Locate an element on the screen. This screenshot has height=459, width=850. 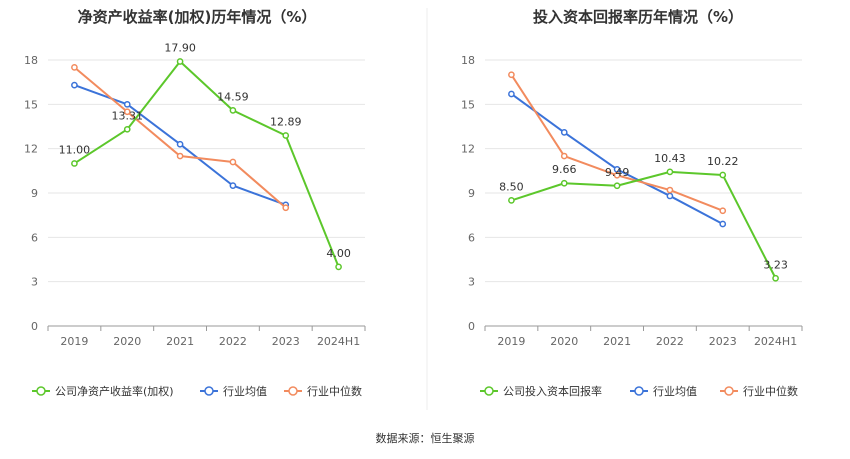
legend-item: 公司投入资本回报率 is located at coordinates (541, 391).